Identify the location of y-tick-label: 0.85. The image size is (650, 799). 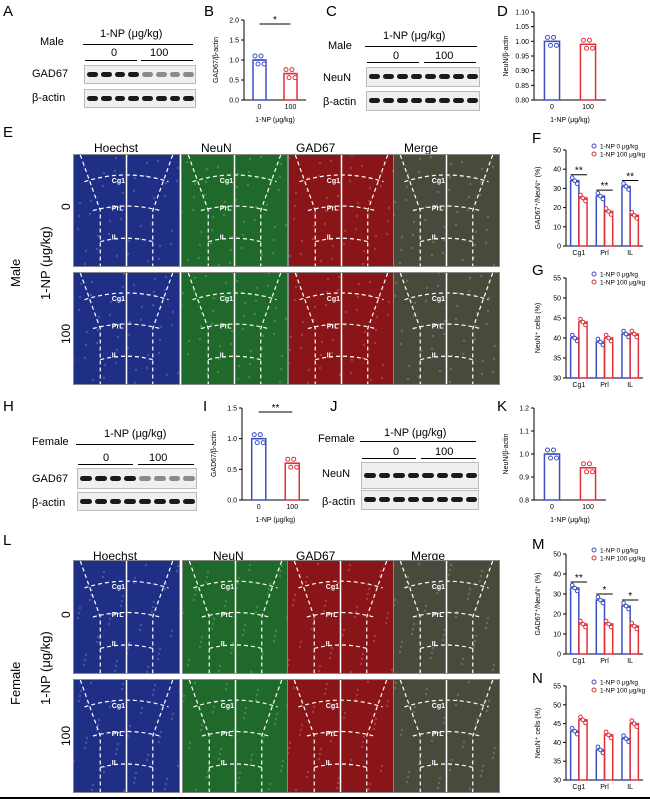
(522, 86).